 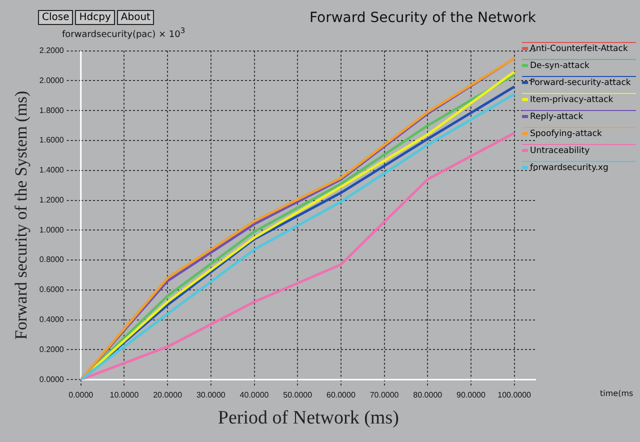 I want to click on legend-label: Untraceability, so click(x=560, y=151).